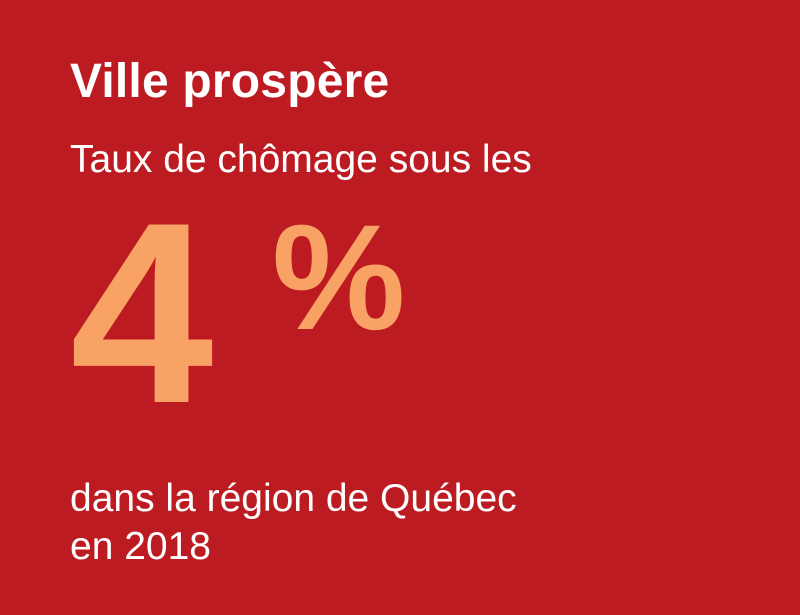 The width and height of the screenshot is (800, 615). Describe the element at coordinates (293, 498) in the screenshot. I see `caption-line-1: dans la région de Québec` at that location.